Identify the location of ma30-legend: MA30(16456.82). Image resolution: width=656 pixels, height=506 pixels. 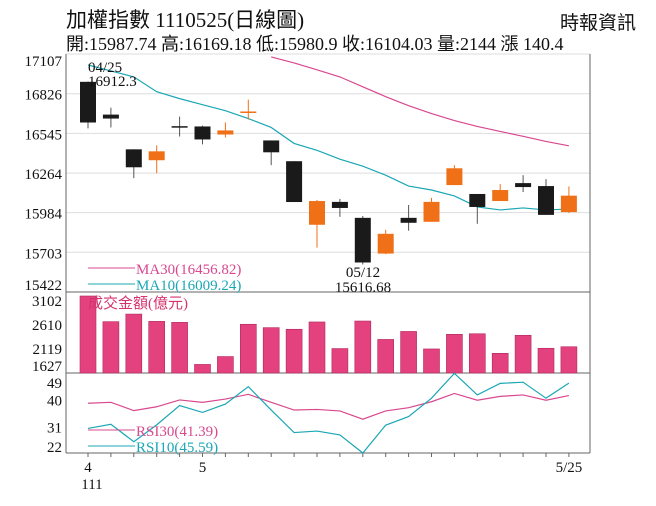
(188, 270).